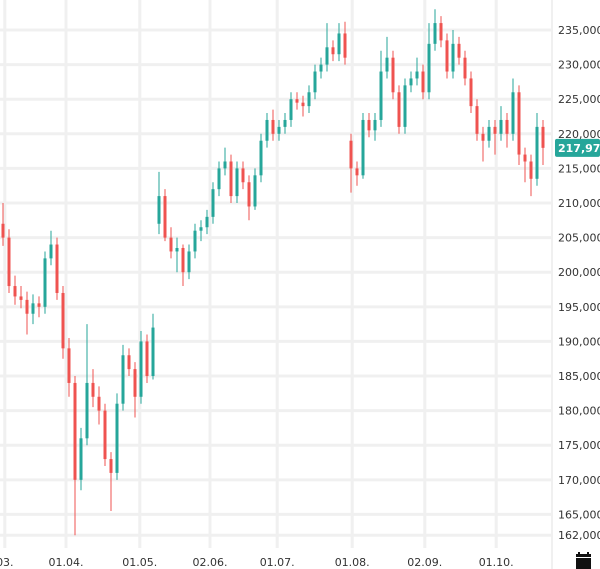  What do you see at coordinates (579, 514) in the screenshot?
I see `y-tick-label: 165,000` at bounding box center [579, 514].